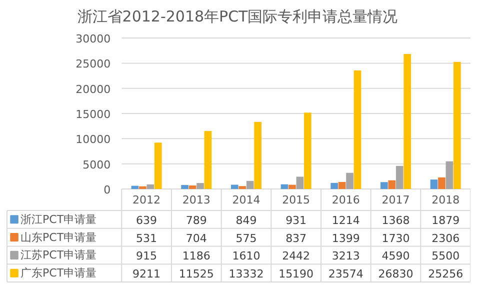 Image resolution: width=482 pixels, height=290 pixels. I want to click on data-label: 13332, so click(246, 274).